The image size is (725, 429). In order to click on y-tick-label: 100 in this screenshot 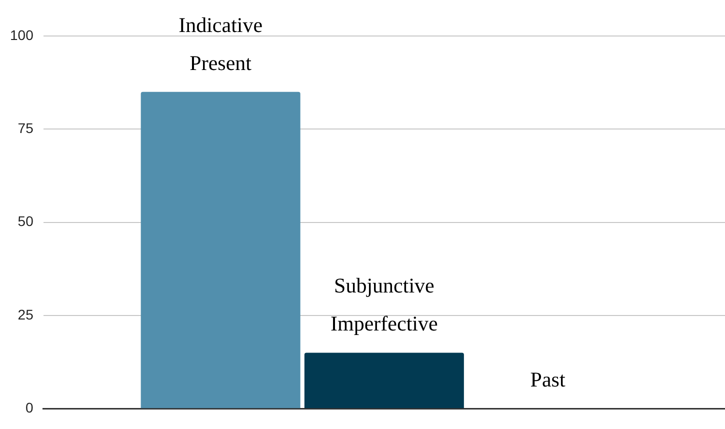, I will do `click(22, 34)`.